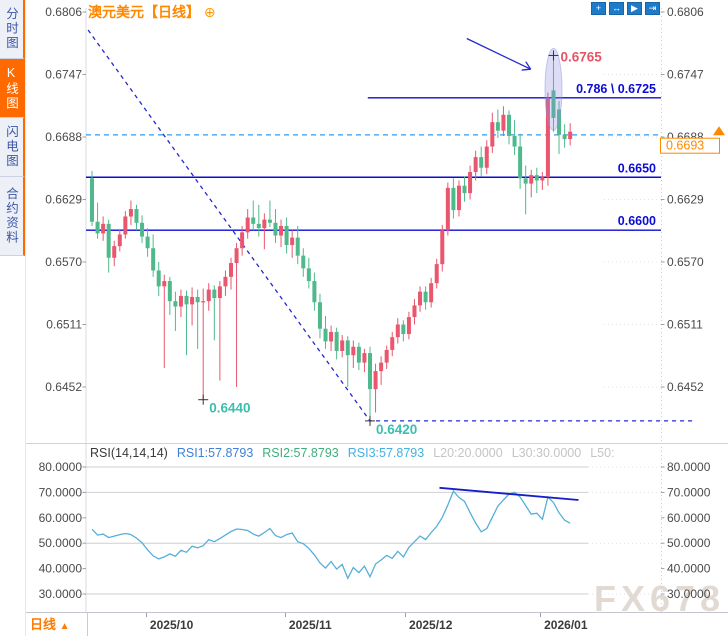 The image size is (728, 636). I want to click on chart-text-label: 0.6688, so click(63, 137).